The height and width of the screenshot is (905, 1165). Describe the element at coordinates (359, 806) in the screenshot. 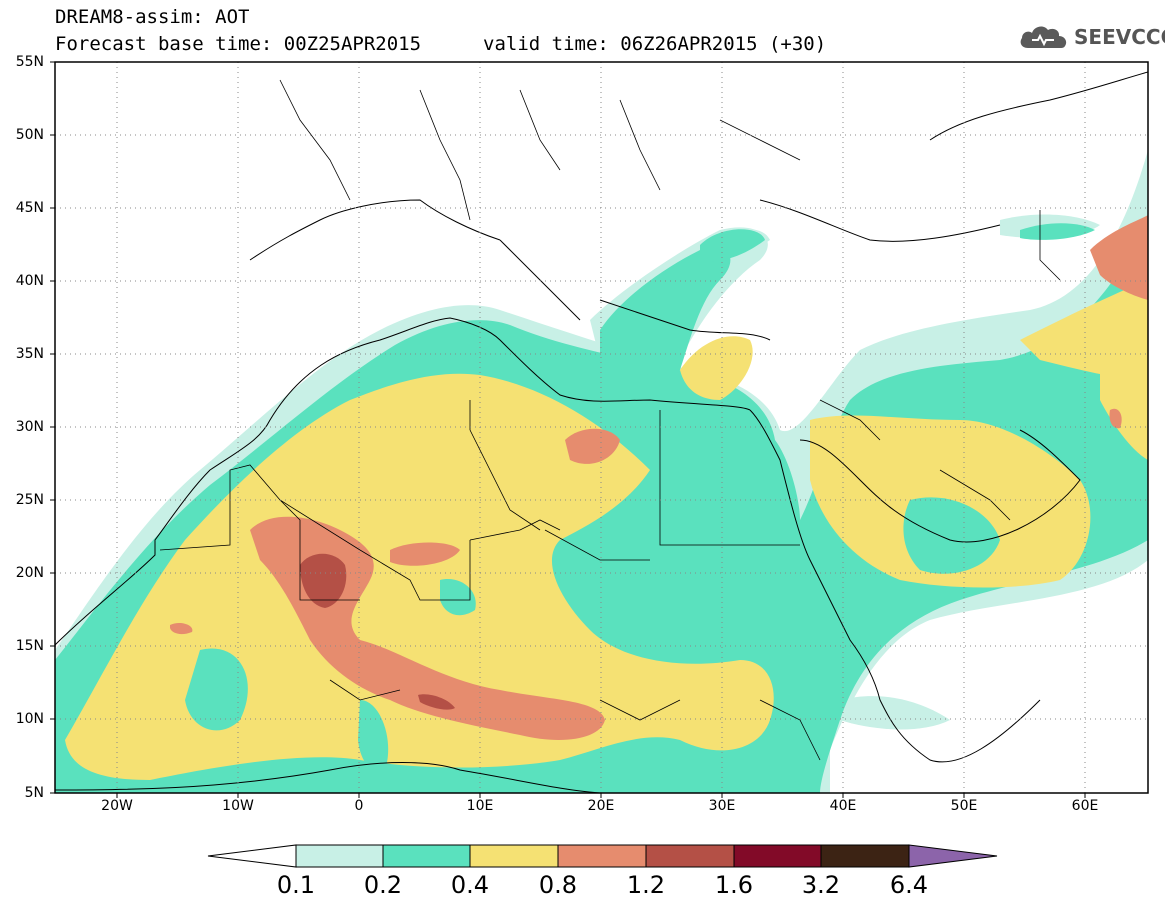

I see `lon-label: 0` at that location.